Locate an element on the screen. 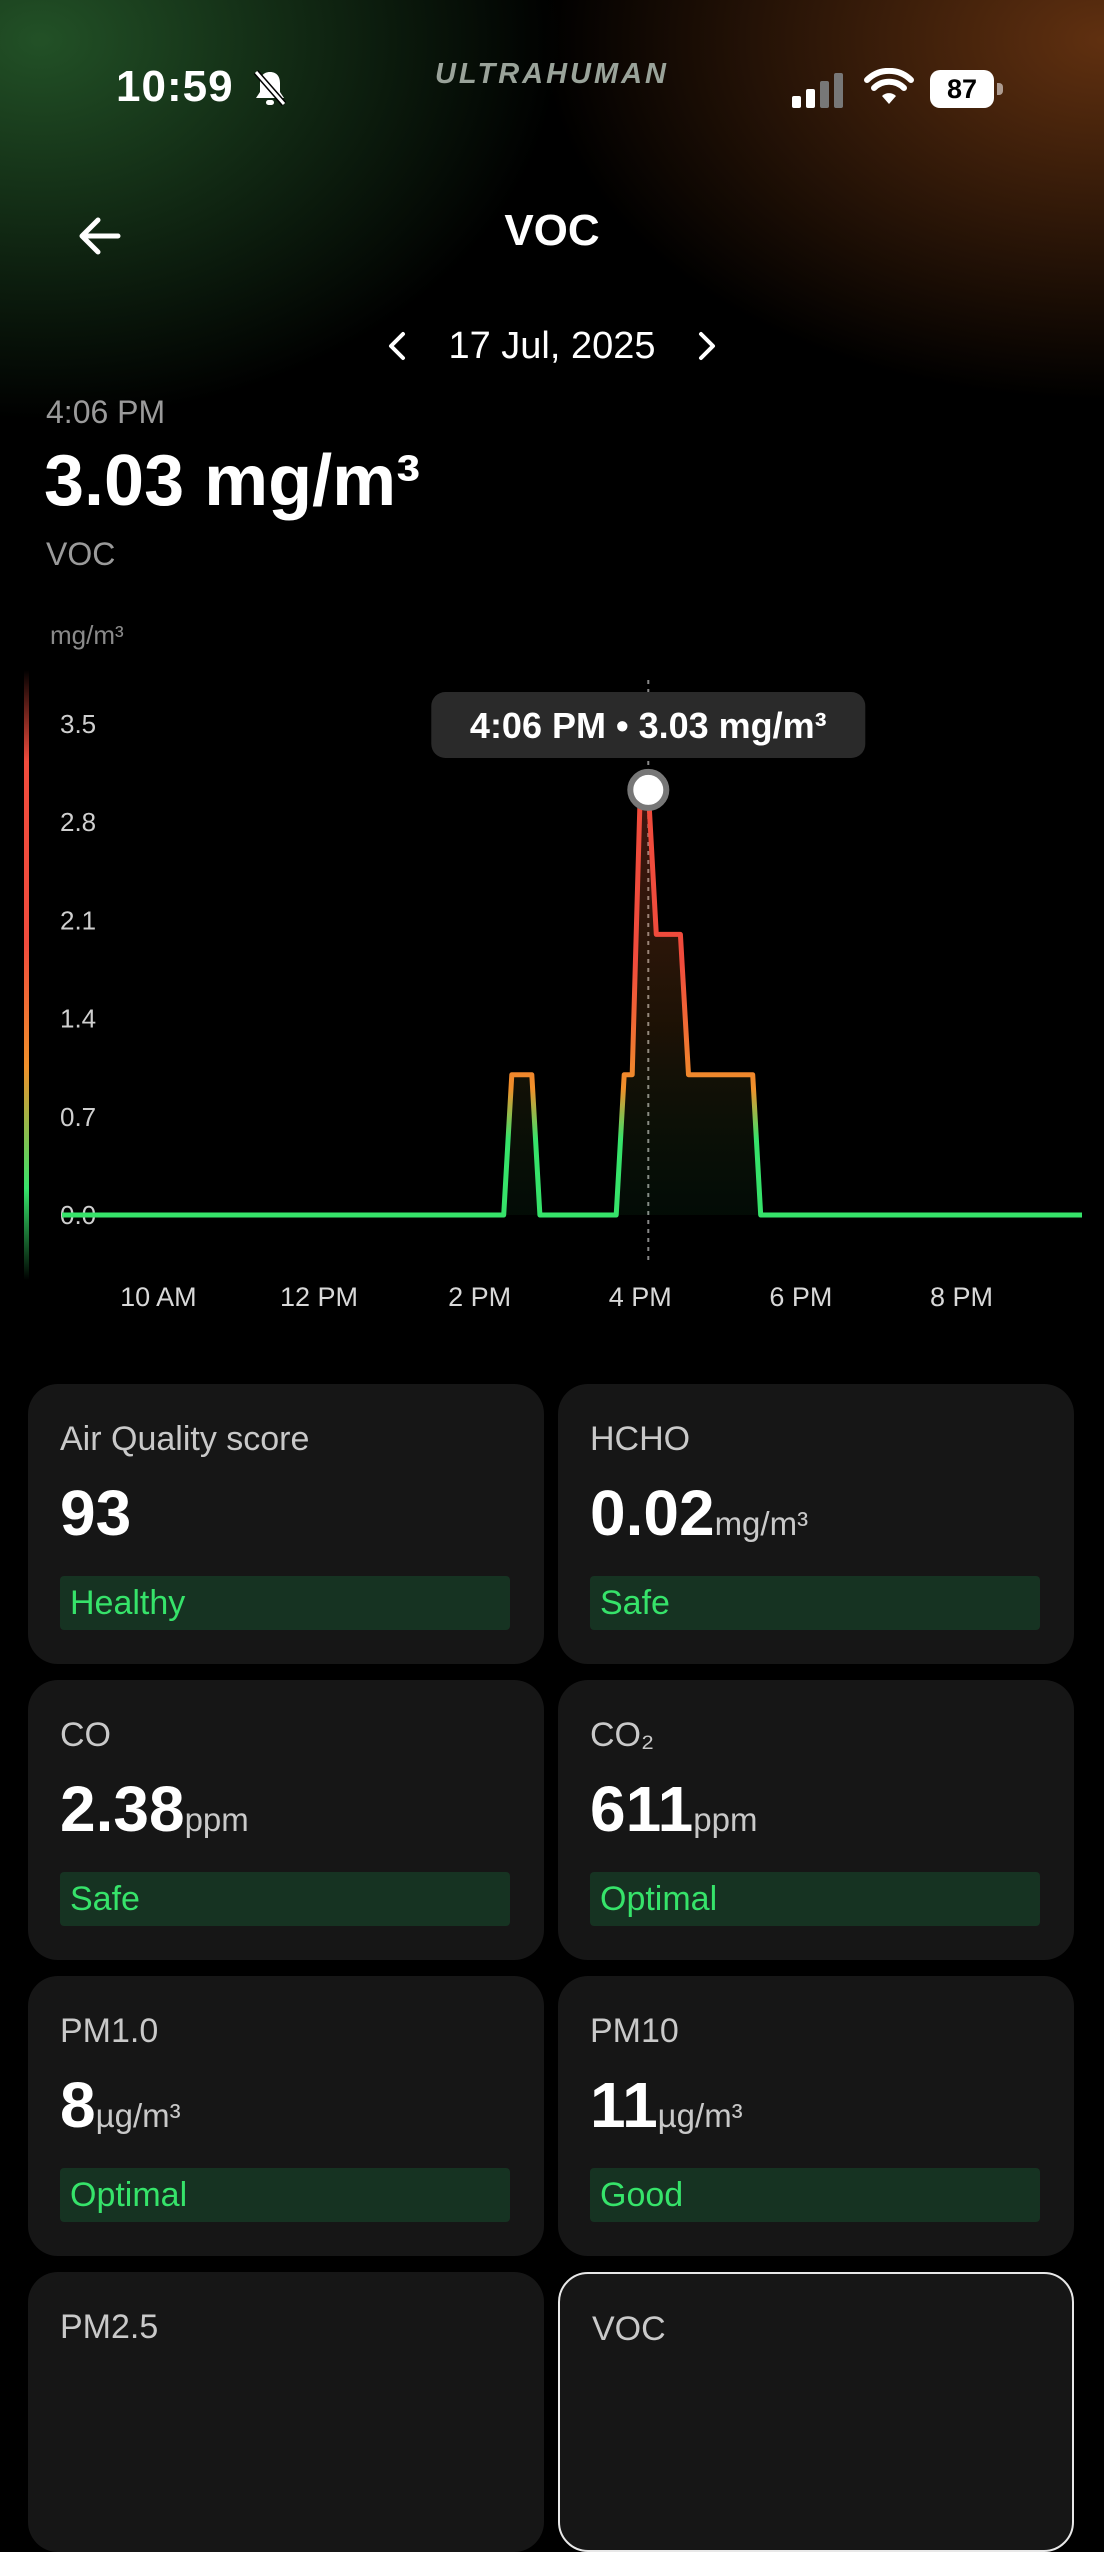 This screenshot has width=1104, height=2552. metric-value: 11µg/m³ is located at coordinates (666, 2105).